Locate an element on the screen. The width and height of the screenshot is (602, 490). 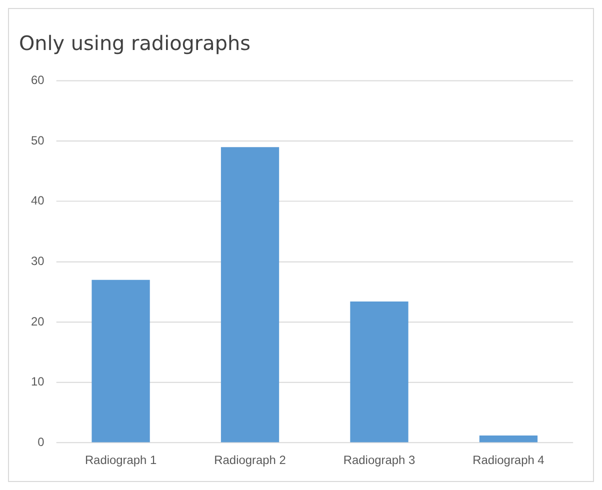
chart-title: Only using radiographs is located at coordinates (134, 44).